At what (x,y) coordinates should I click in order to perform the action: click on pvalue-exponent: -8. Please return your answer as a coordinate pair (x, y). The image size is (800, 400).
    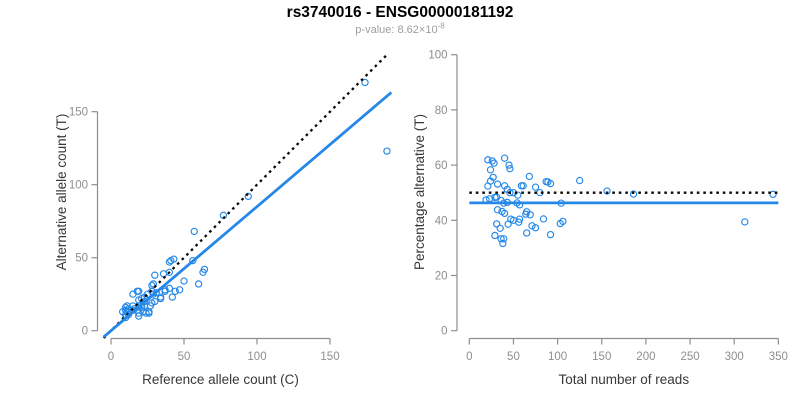
    Looking at the image, I should click on (441, 26).